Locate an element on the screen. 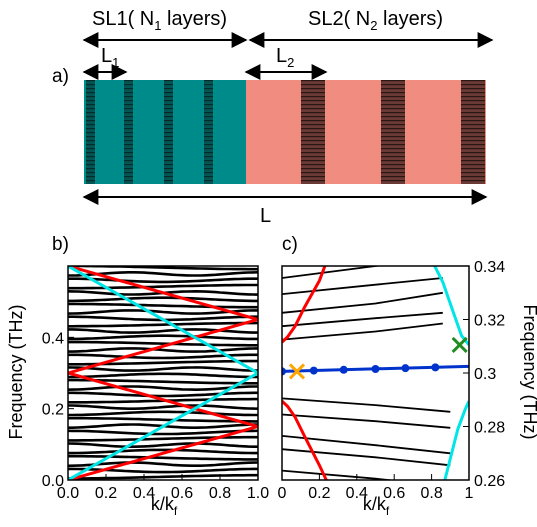  panel-c-ylabel: Frequency (THz) is located at coordinates (528, 371).